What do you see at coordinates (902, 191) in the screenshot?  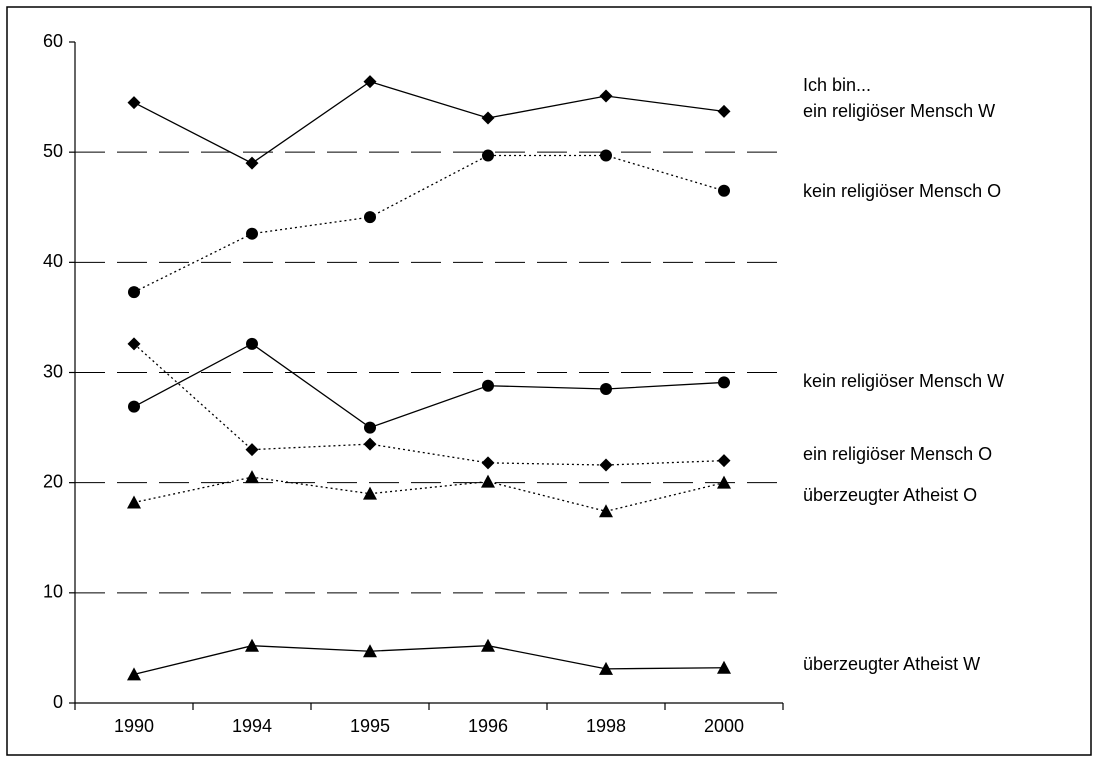 I see `legend-label: kein religiöser Mensch O` at bounding box center [902, 191].